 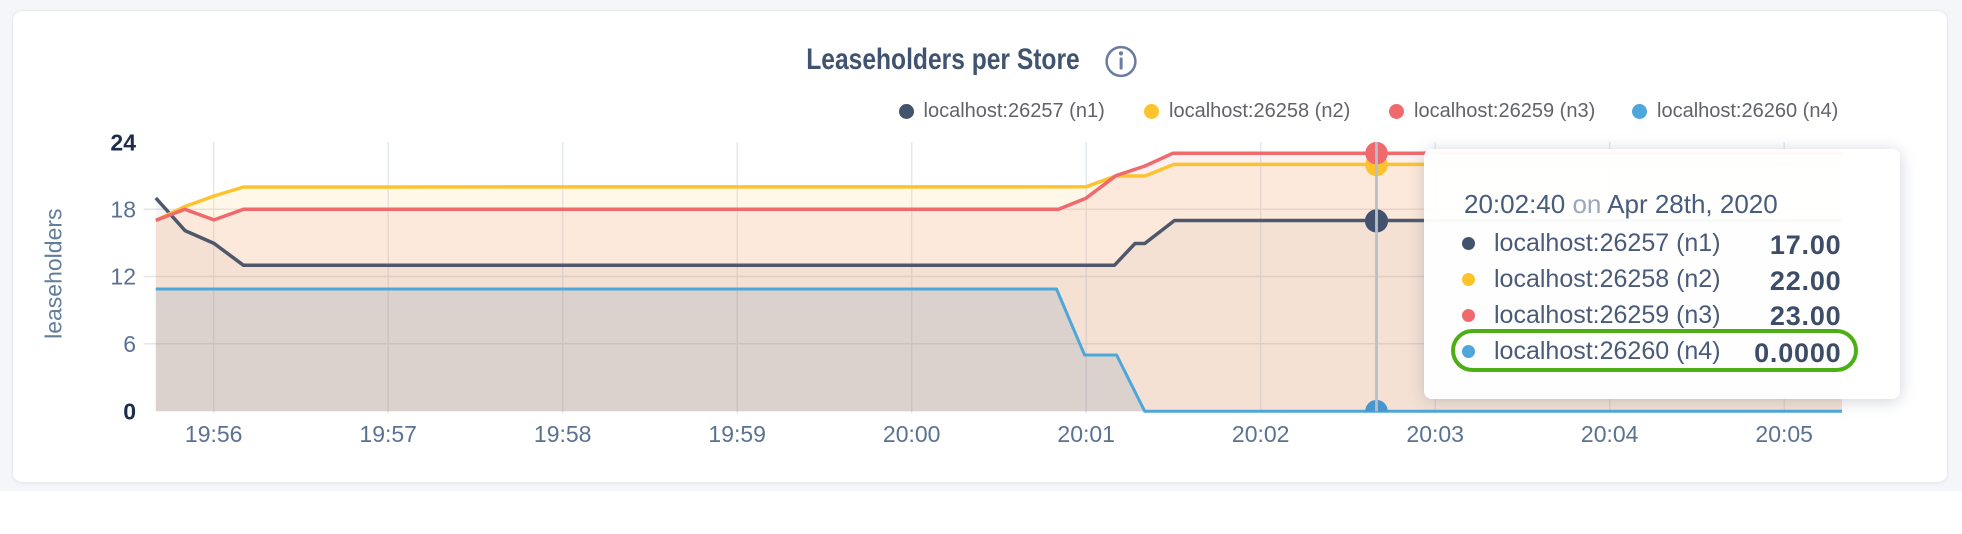 What do you see at coordinates (1261, 434) in the screenshot?
I see `svg-text: 20:02` at bounding box center [1261, 434].